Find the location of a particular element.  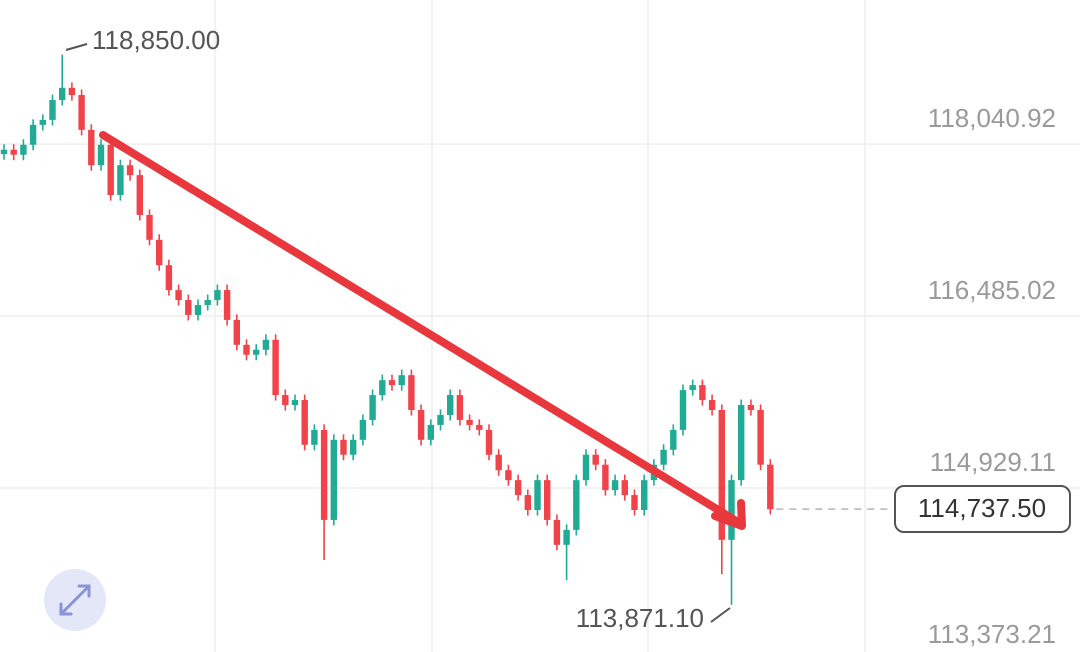

y-tick-label: 113,373.21 is located at coordinates (992, 634).